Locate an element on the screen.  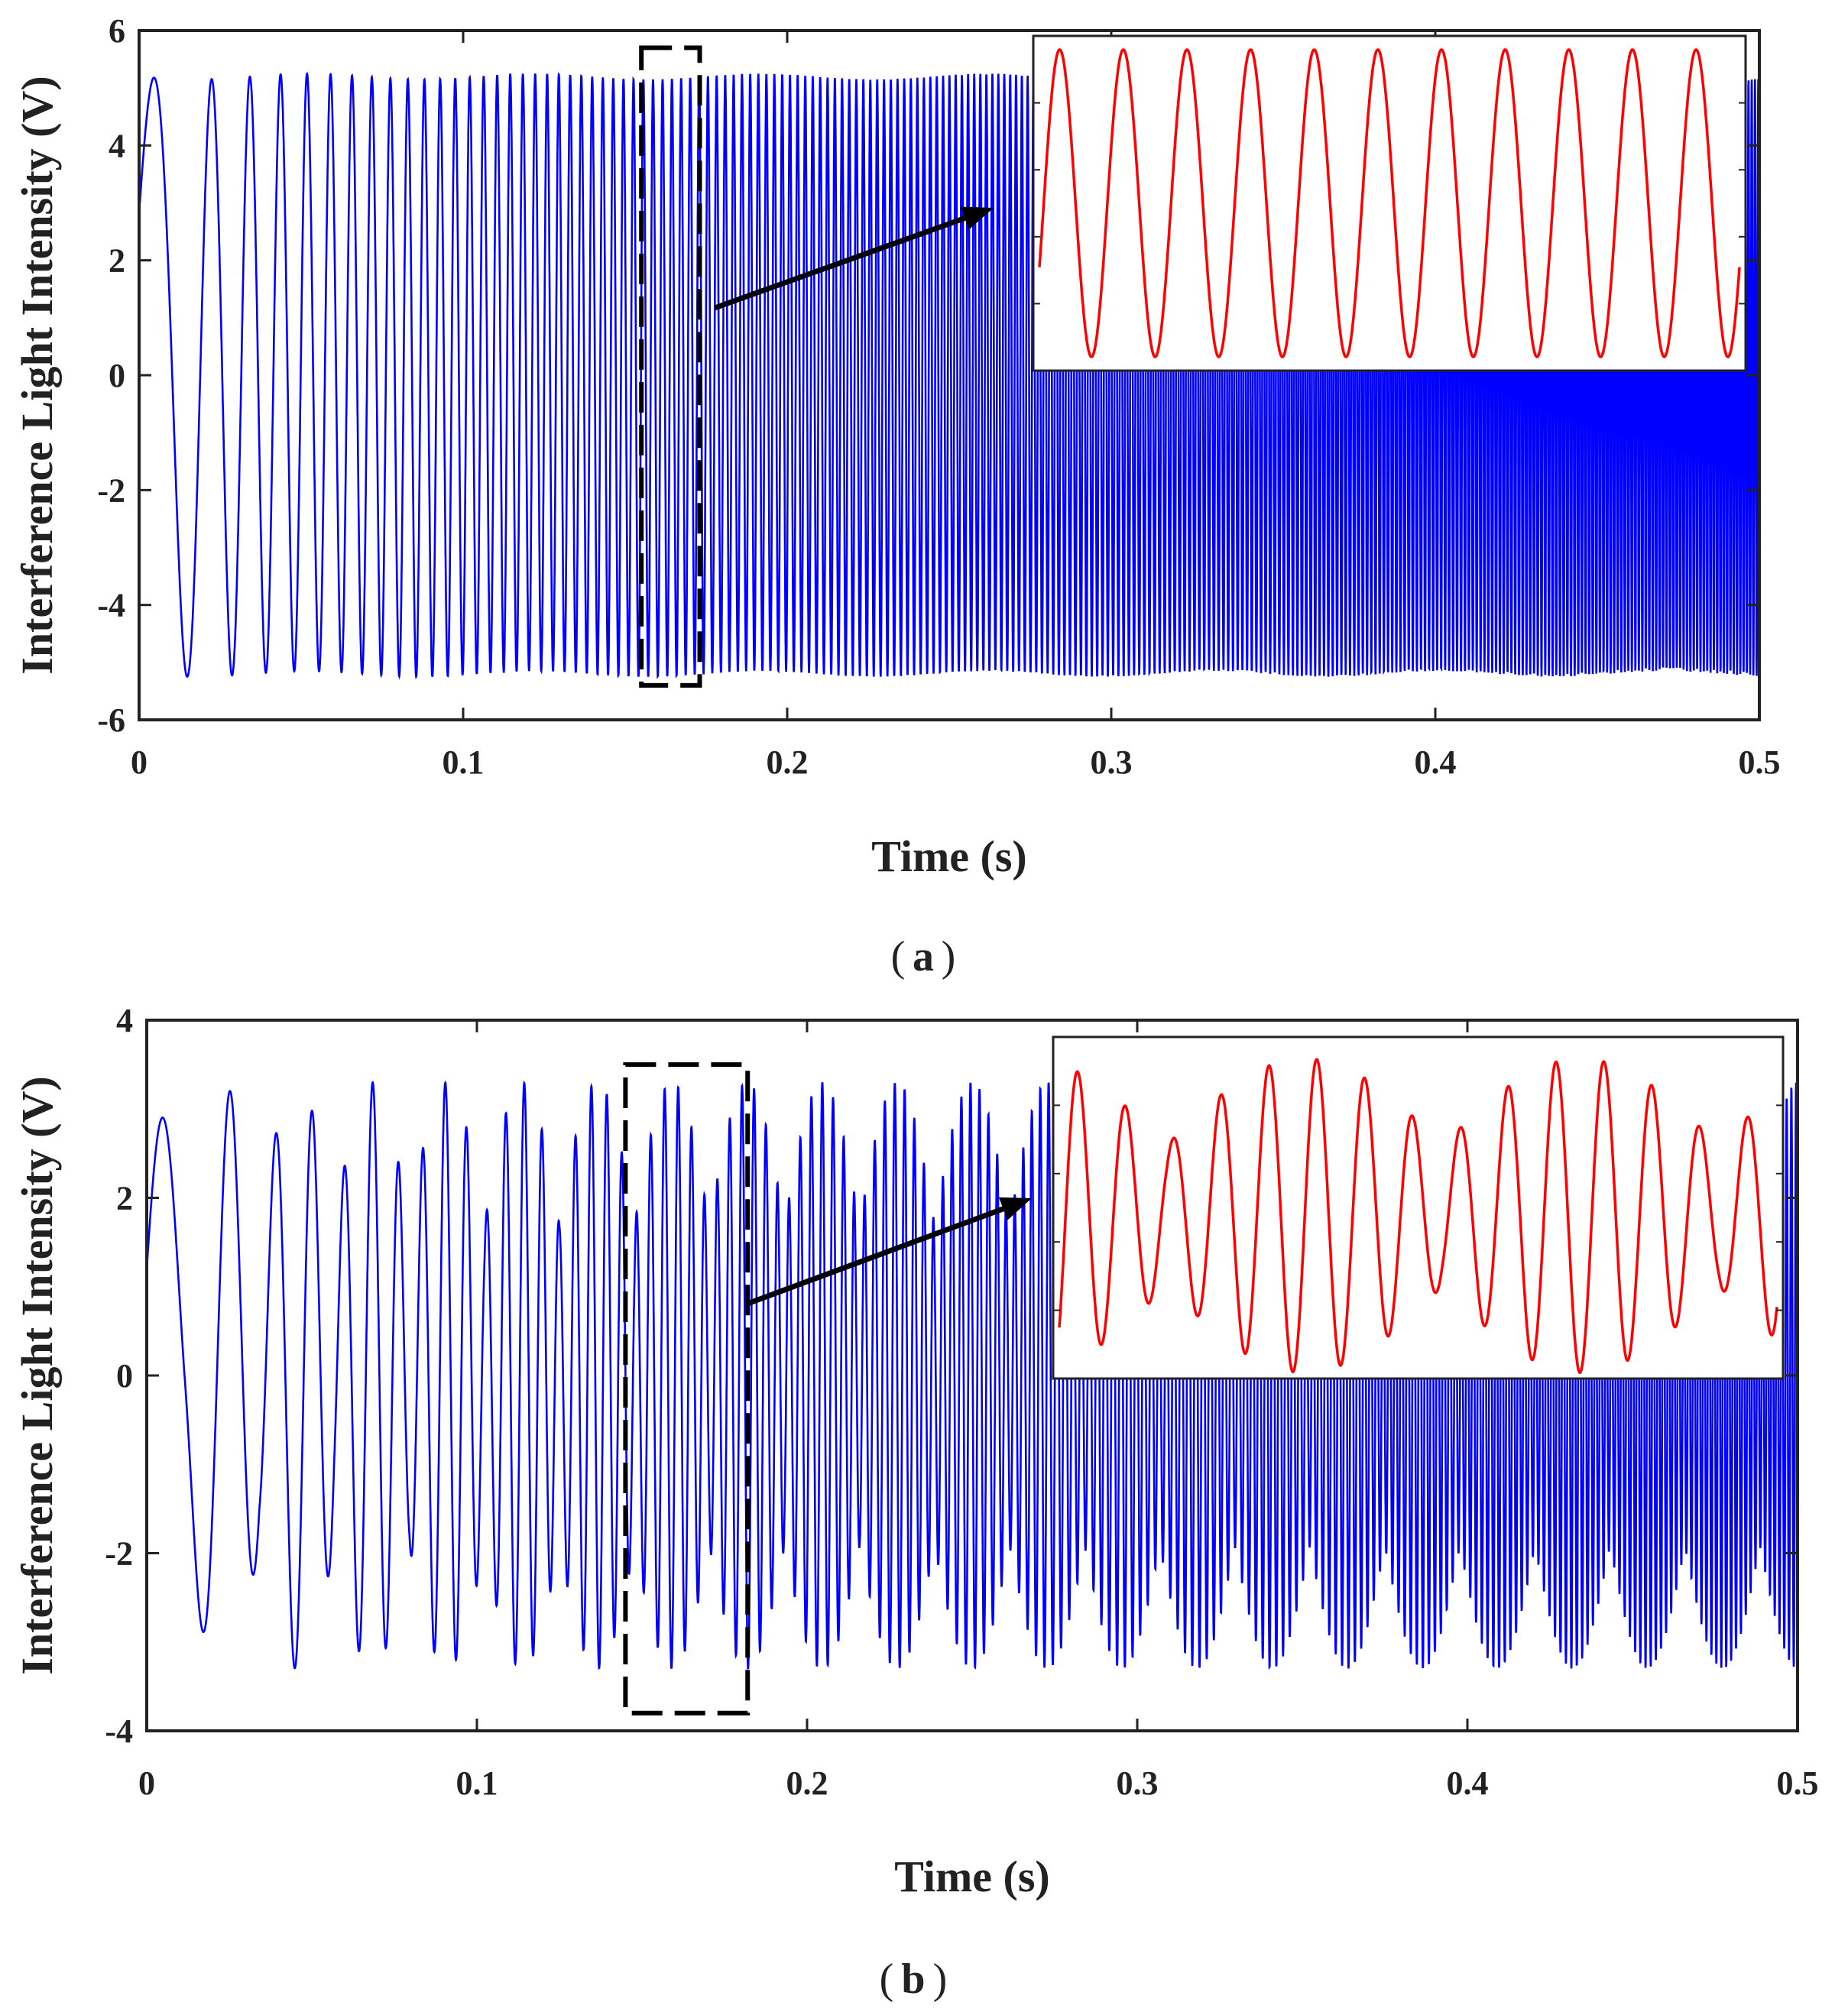
panel-a-xtick-label: 0.3 is located at coordinates (1112, 762).